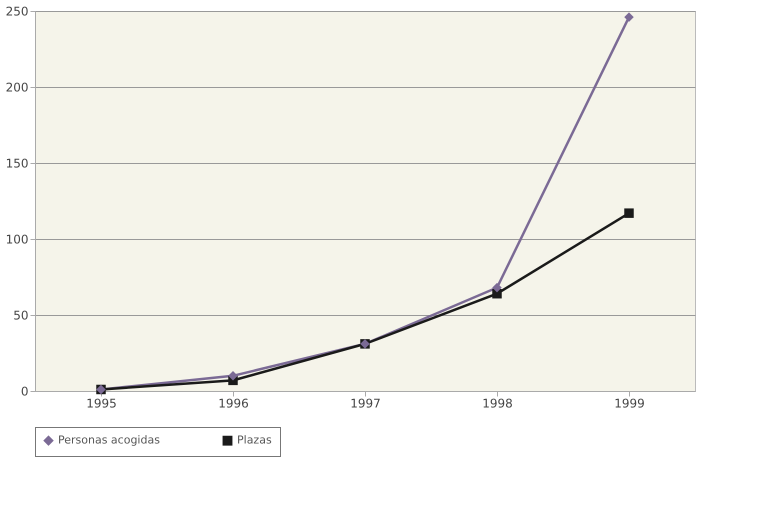 This screenshot has width=775, height=517. I want to click on y-tick-label: 200, so click(17, 87).